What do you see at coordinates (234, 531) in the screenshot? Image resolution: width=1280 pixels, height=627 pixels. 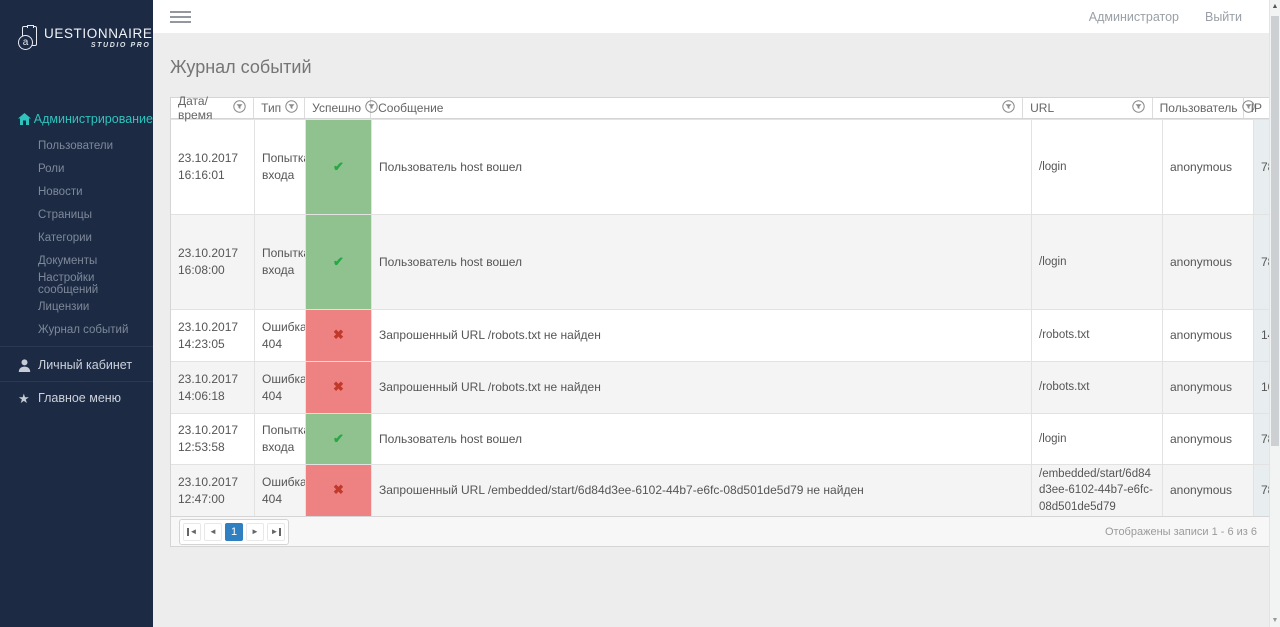 I see `pager-page-1-button: 1` at bounding box center [234, 531].